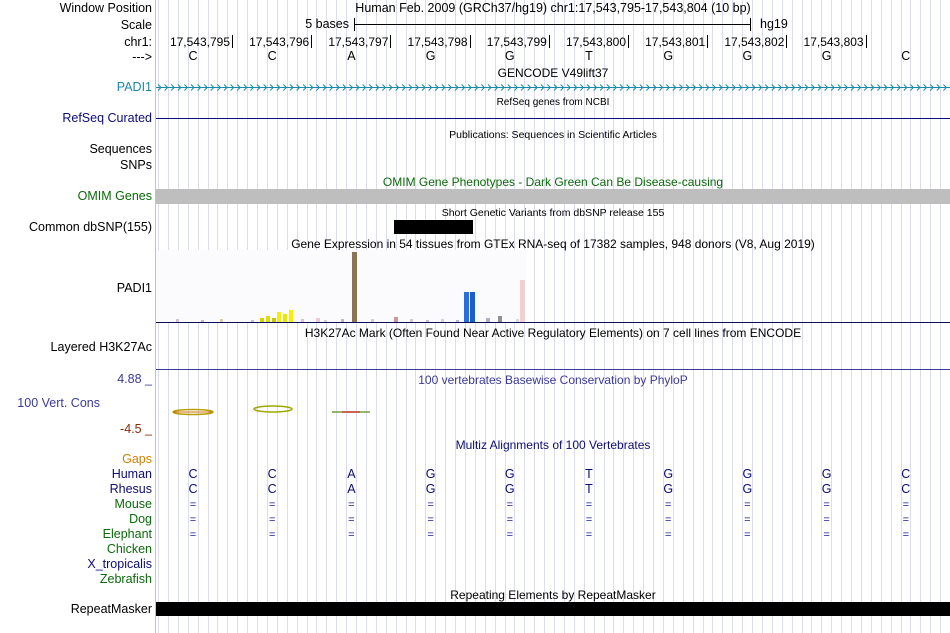  Describe the element at coordinates (137, 459) in the screenshot. I see `track-label-gaps: Gaps` at that location.